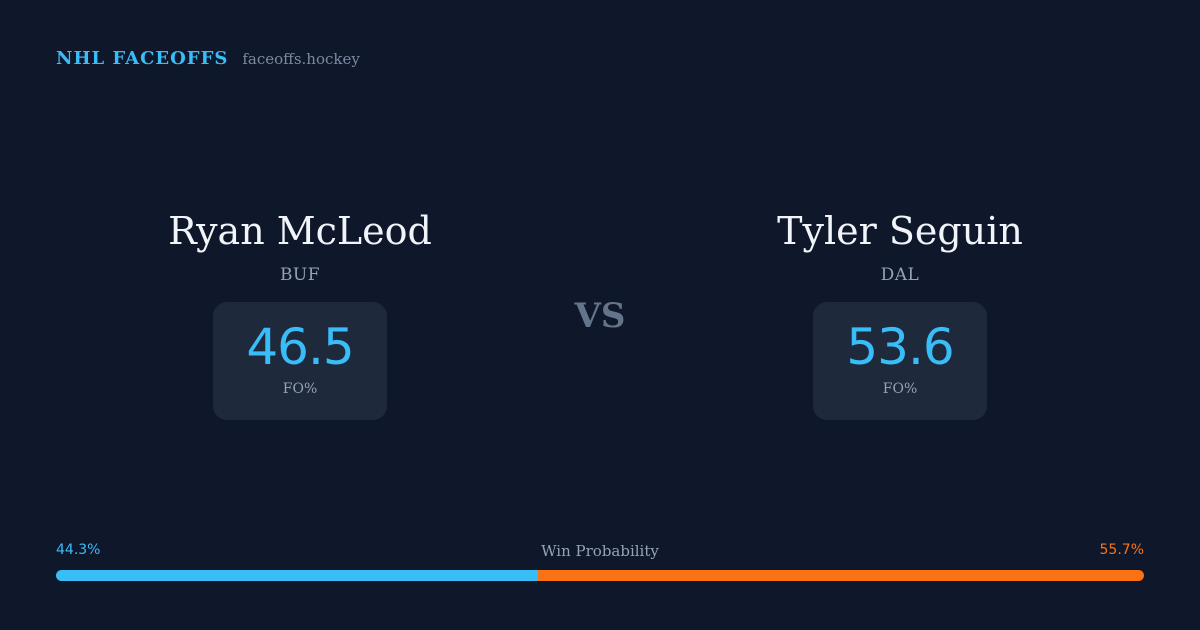  Describe the element at coordinates (900, 275) in the screenshot. I see `team-abbreviation: DAL` at that location.